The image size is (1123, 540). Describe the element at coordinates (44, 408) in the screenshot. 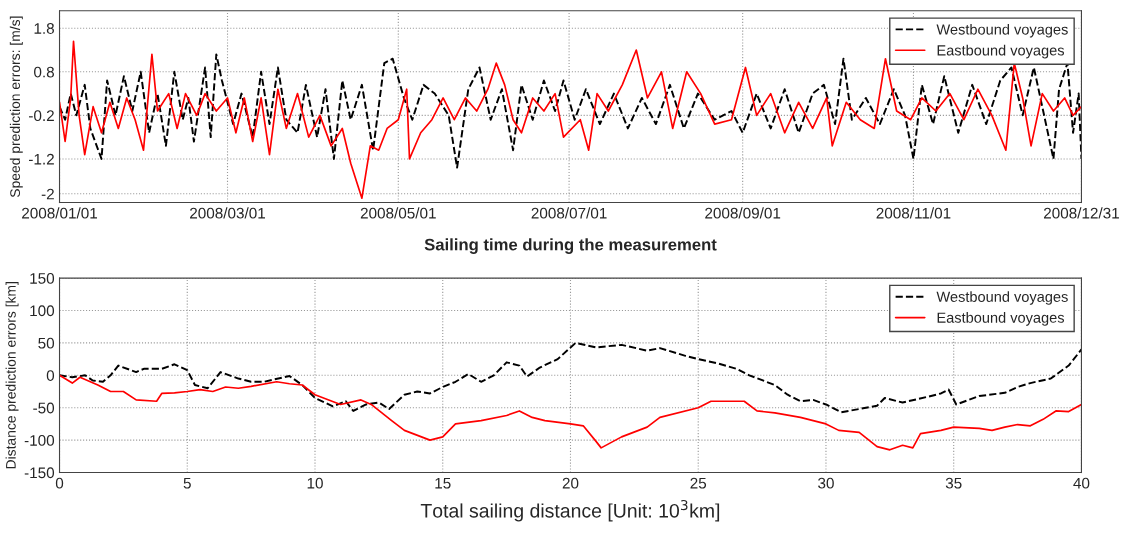

I see `y-tick-label: -50` at that location.